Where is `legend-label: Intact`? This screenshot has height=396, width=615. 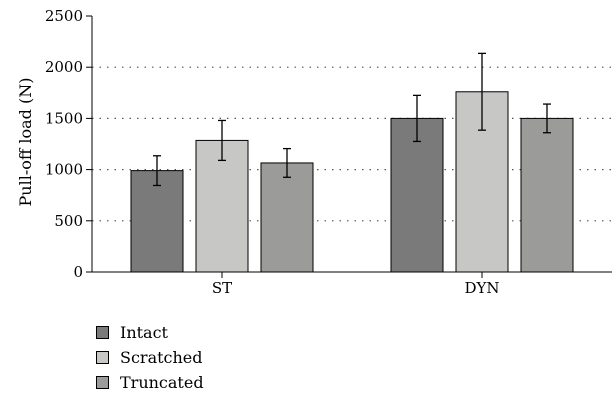
legend-label: Intact is located at coordinates (144, 332).